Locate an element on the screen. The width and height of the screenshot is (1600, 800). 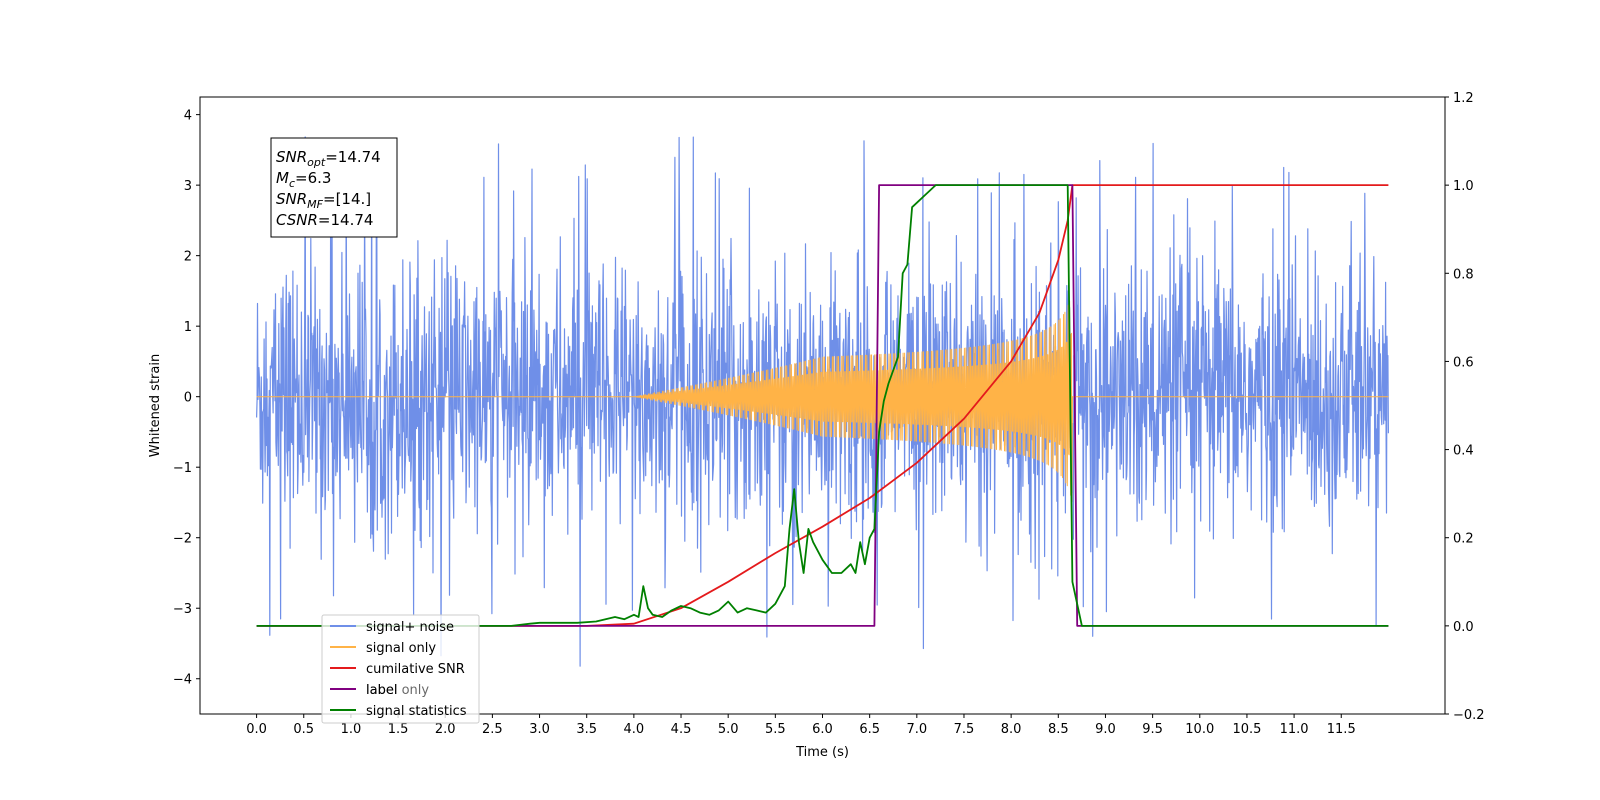
y-axis-ticks: −4 −3 −2 −1 0 1 2 3 4 is located at coordinates (186, 398).